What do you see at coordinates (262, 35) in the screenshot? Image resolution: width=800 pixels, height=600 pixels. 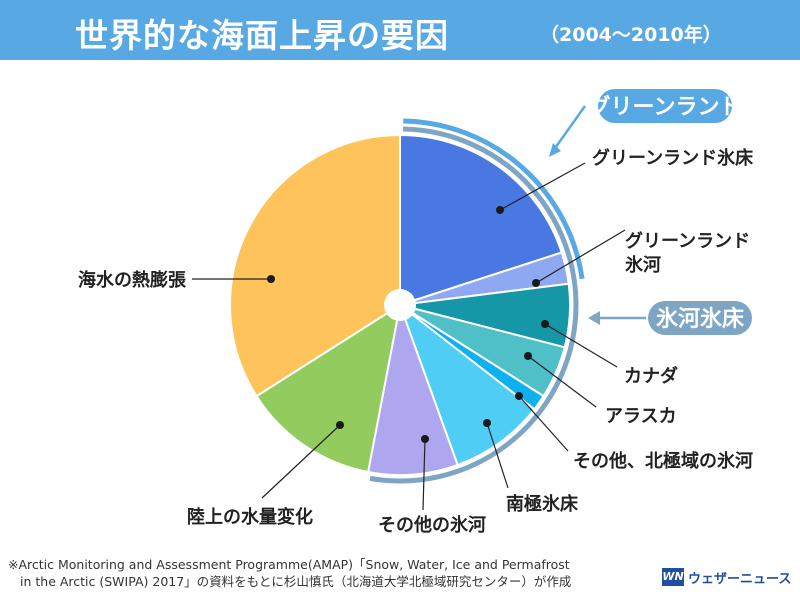 I see `page-title: 世界的な海面上昇の要因` at bounding box center [262, 35].